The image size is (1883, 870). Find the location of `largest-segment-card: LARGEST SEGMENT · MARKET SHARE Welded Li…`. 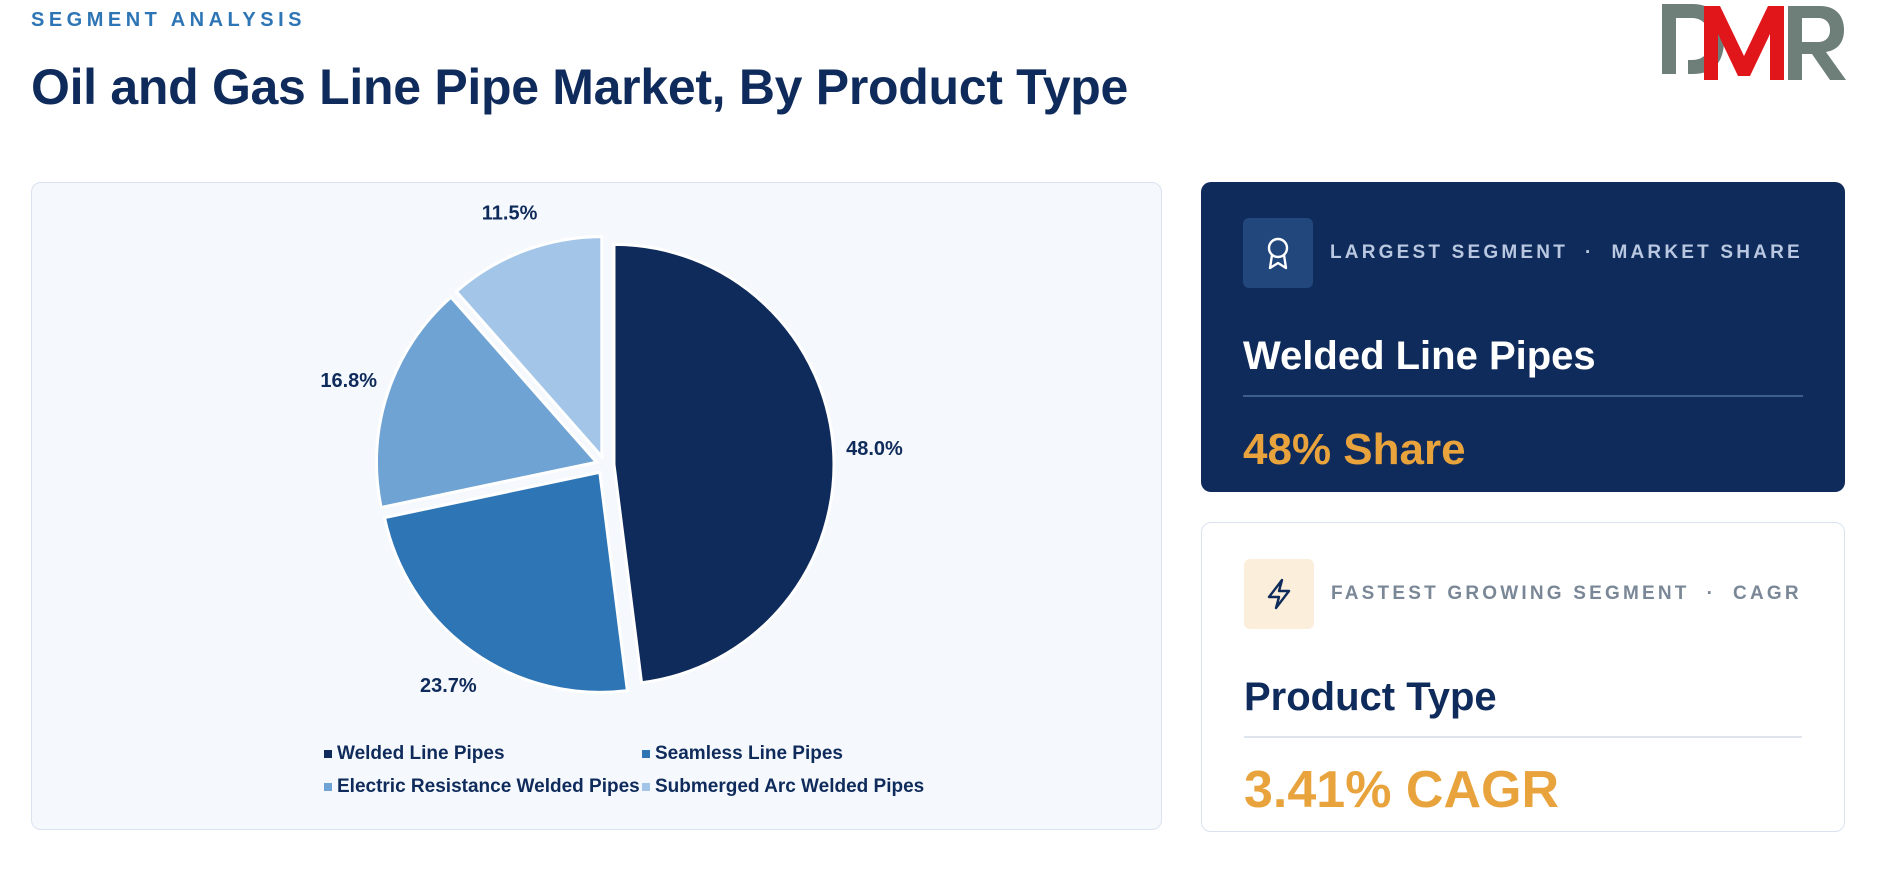

largest-segment-card: LARGEST SEGMENT · MARKET SHARE Welded Li… is located at coordinates (1523, 337).